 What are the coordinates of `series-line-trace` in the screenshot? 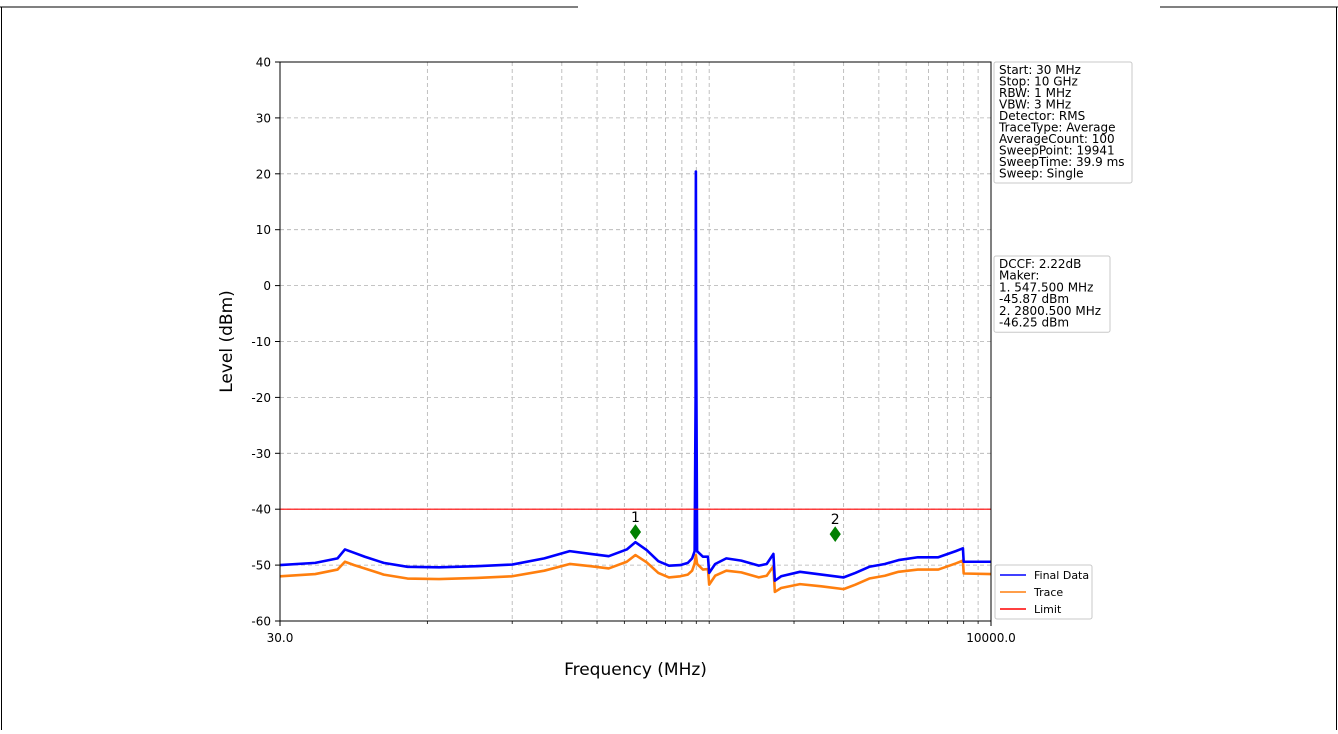 It's located at (635, 573).